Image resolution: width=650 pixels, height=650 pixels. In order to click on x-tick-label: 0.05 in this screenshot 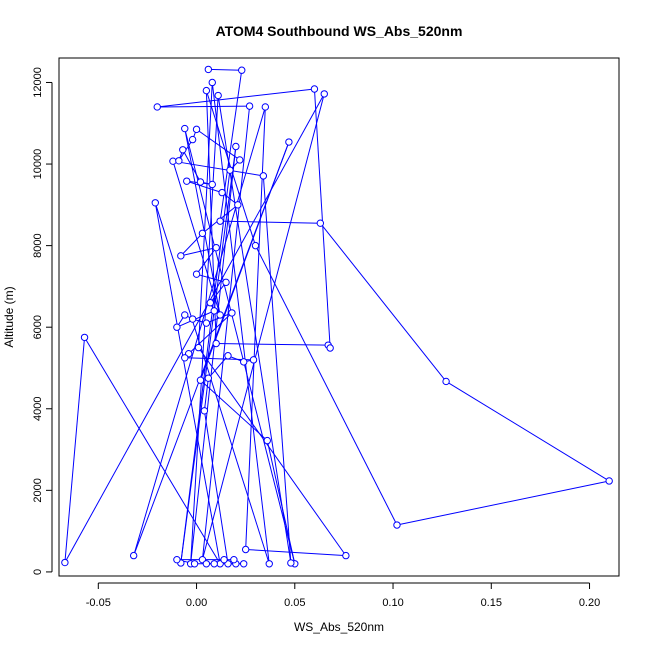, I will do `click(294, 603)`.